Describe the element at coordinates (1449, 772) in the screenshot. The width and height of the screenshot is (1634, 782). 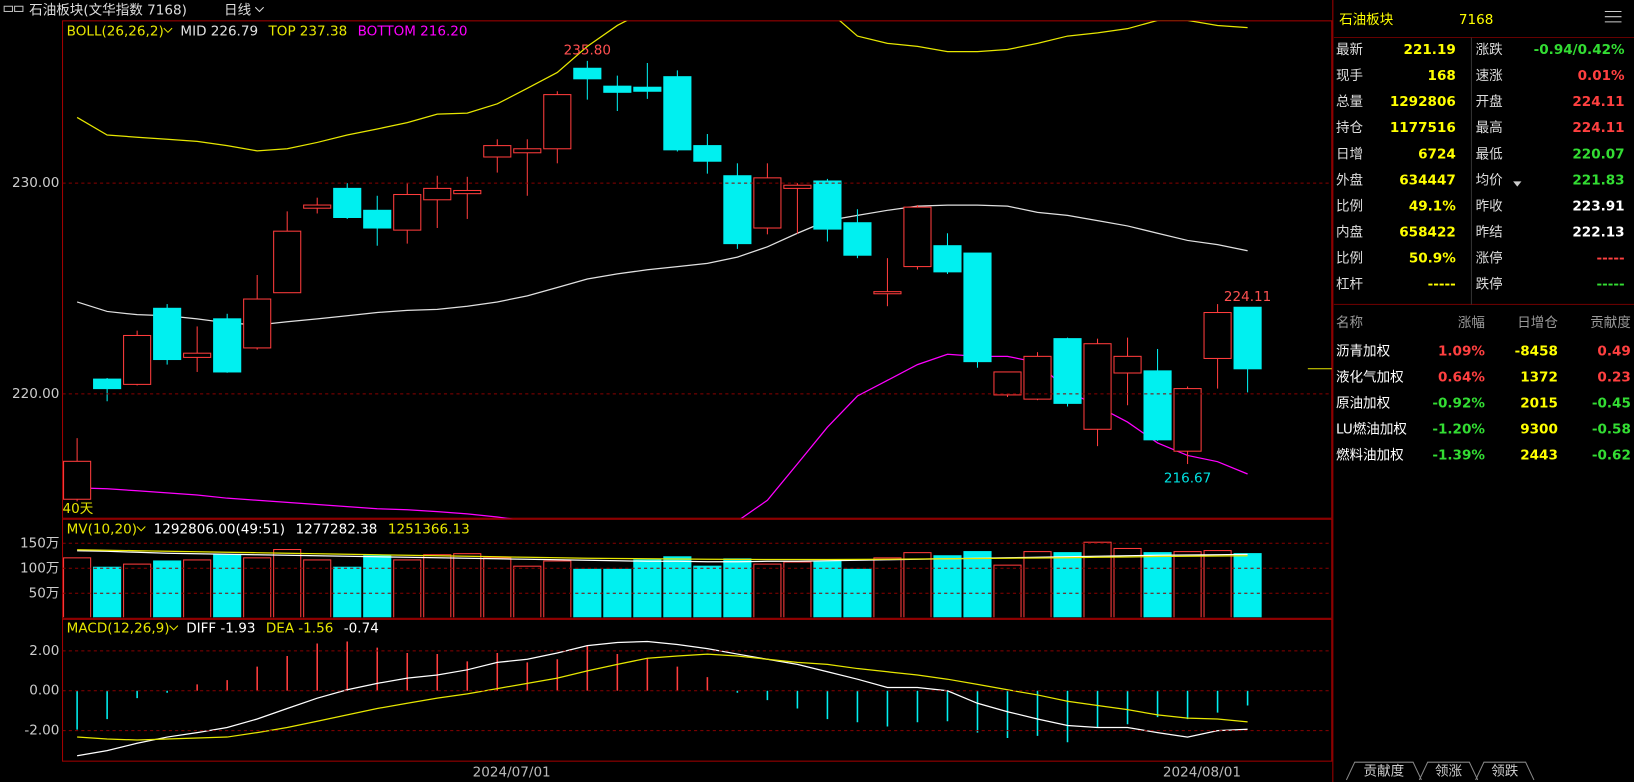
I see `tab: 领涨` at that location.